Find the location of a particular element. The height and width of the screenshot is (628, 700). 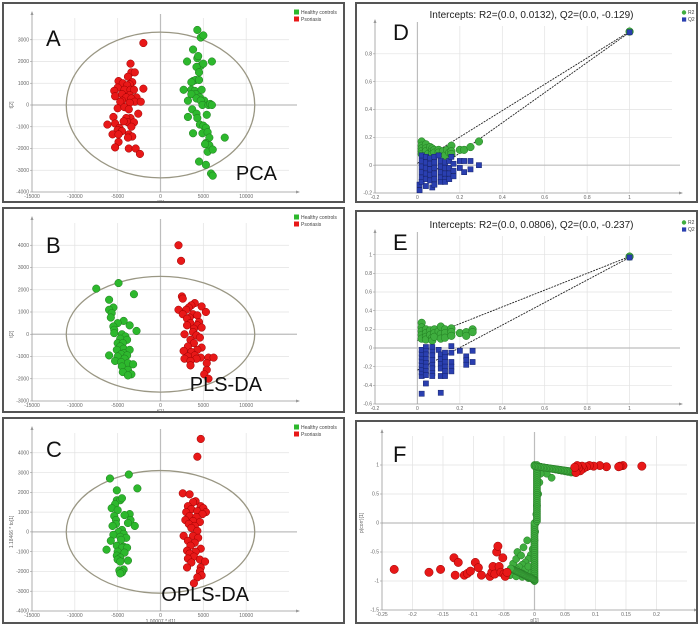

y-tick-label: -1.5 is located at coordinates (374, 611).